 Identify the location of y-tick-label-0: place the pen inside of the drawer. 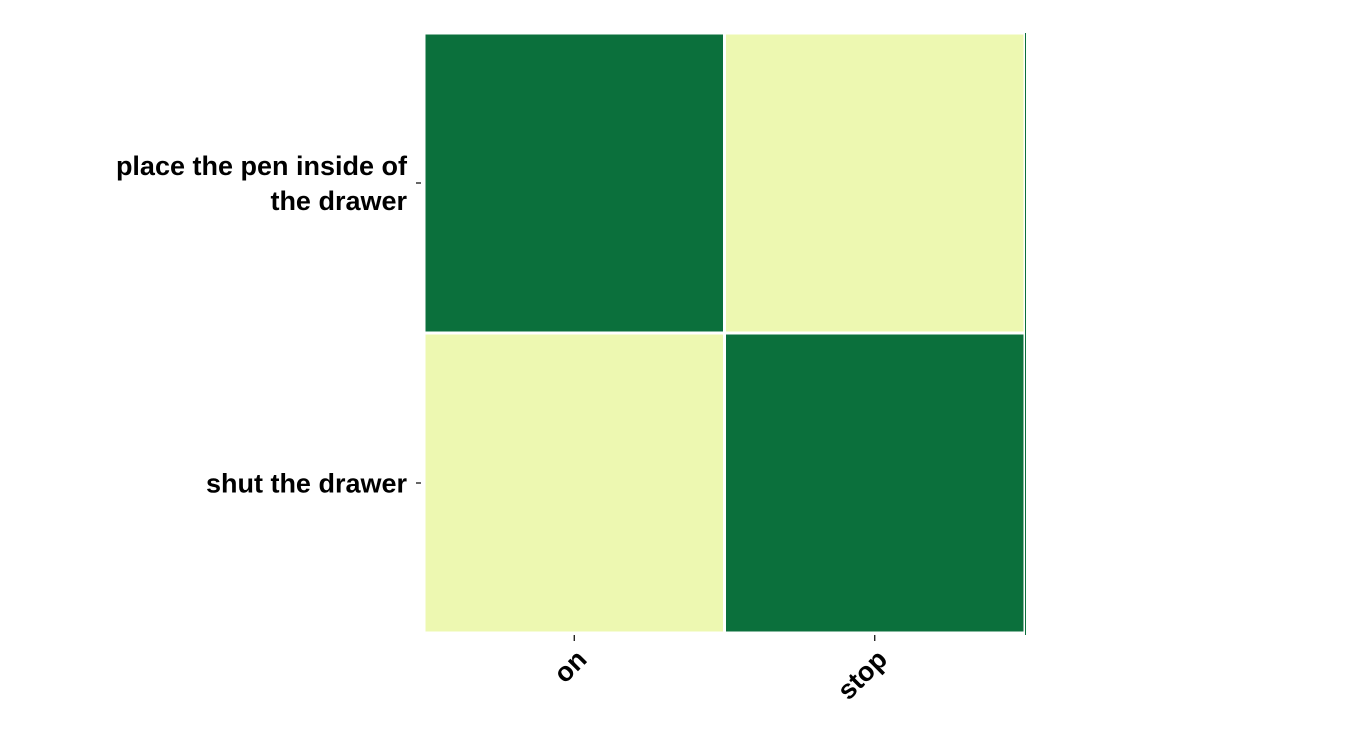
(262, 183).